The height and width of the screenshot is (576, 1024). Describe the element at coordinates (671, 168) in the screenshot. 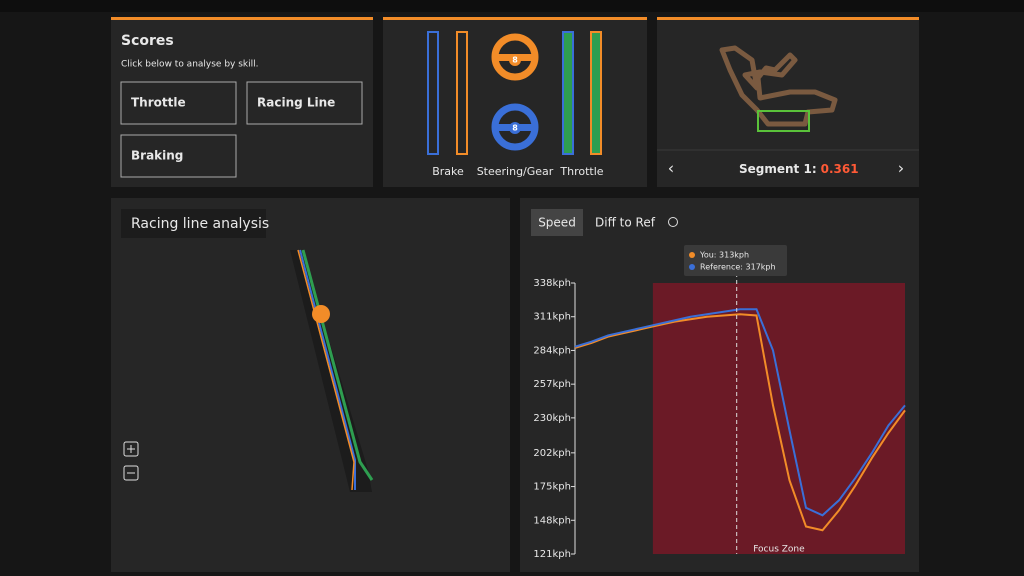

I see `prev-segment: ‹` at that location.